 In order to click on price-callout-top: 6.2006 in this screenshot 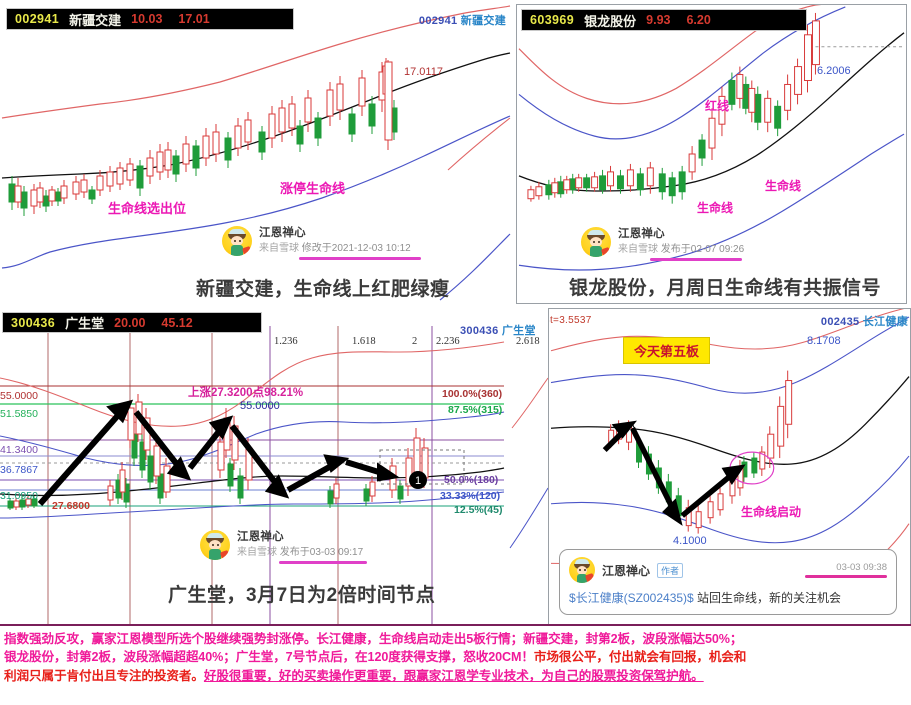, I will do `click(834, 71)`.